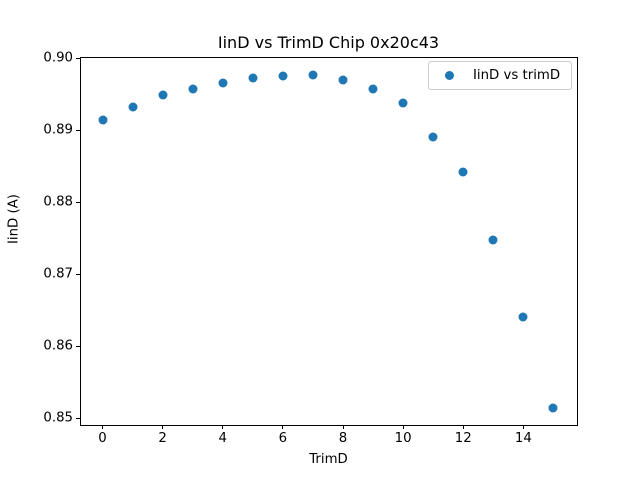 Image resolution: width=640 pixels, height=480 pixels. Describe the element at coordinates (283, 438) in the screenshot. I see `x-tick-label: 6` at that location.